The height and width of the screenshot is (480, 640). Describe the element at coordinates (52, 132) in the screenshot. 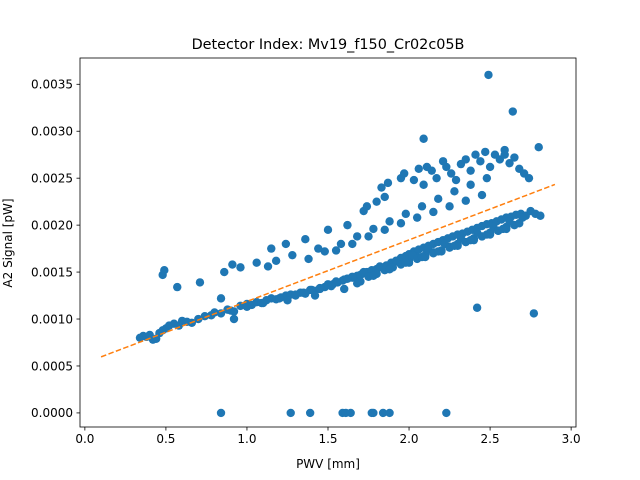

I see `y-tick-label: 0.0030` at that location.